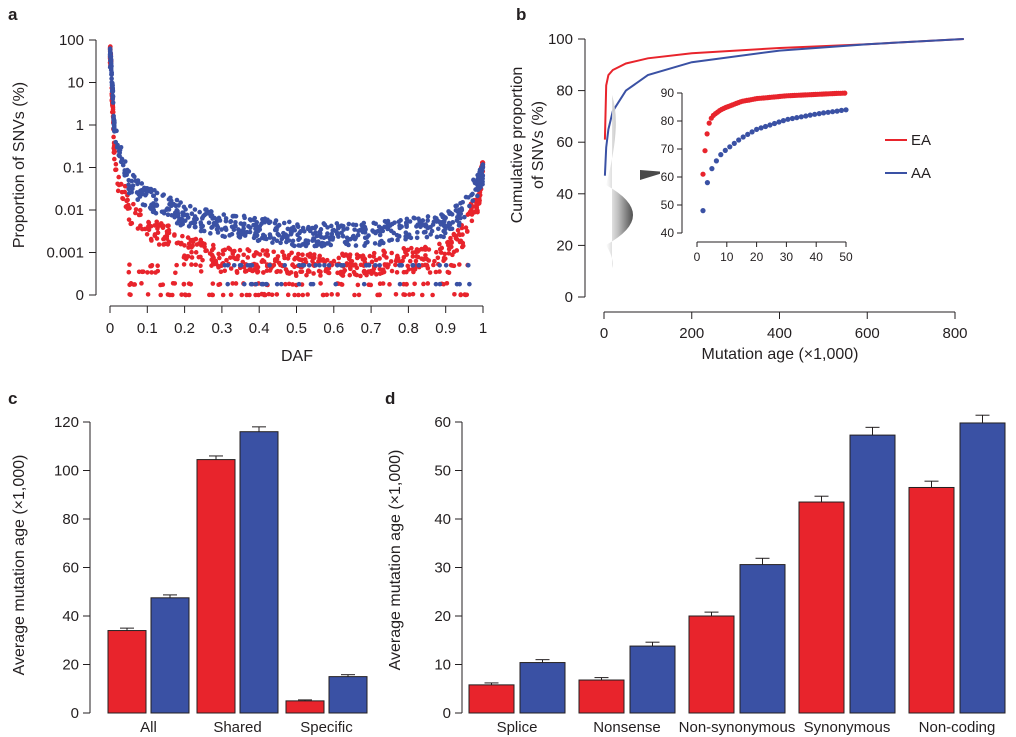 The height and width of the screenshot is (737, 1016). What do you see at coordinates (390, 398) in the screenshot?
I see `panel-label-d: d` at bounding box center [390, 398].